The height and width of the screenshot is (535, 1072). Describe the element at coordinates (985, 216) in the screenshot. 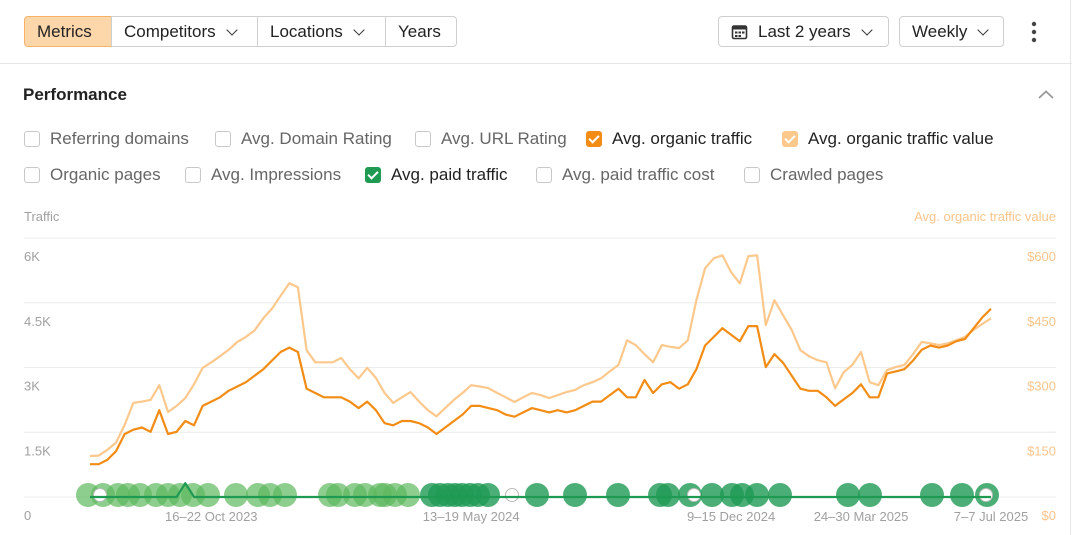

I see `y2-axis-title: Avg. organic traffic value` at that location.